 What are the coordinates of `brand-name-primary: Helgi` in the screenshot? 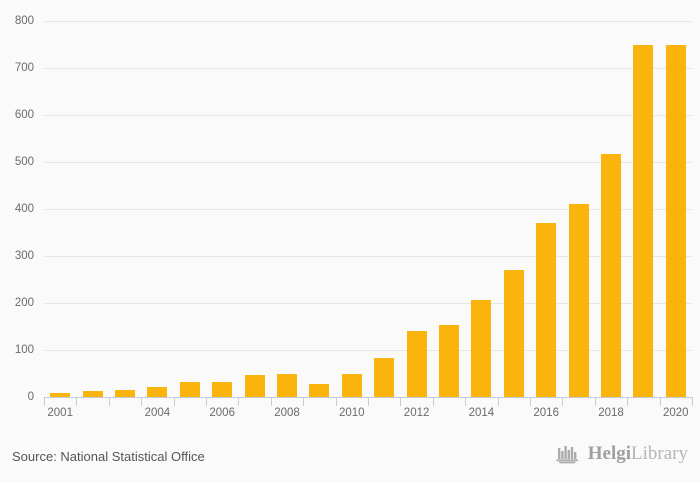 It's located at (609, 453).